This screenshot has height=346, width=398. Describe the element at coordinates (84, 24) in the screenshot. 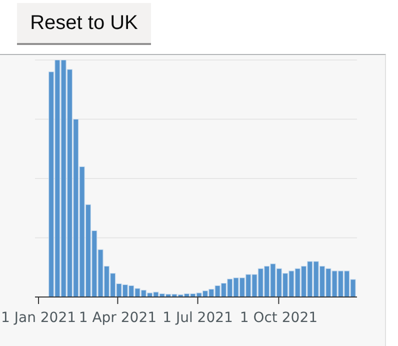

I see `text: Reset to UK` at that location.